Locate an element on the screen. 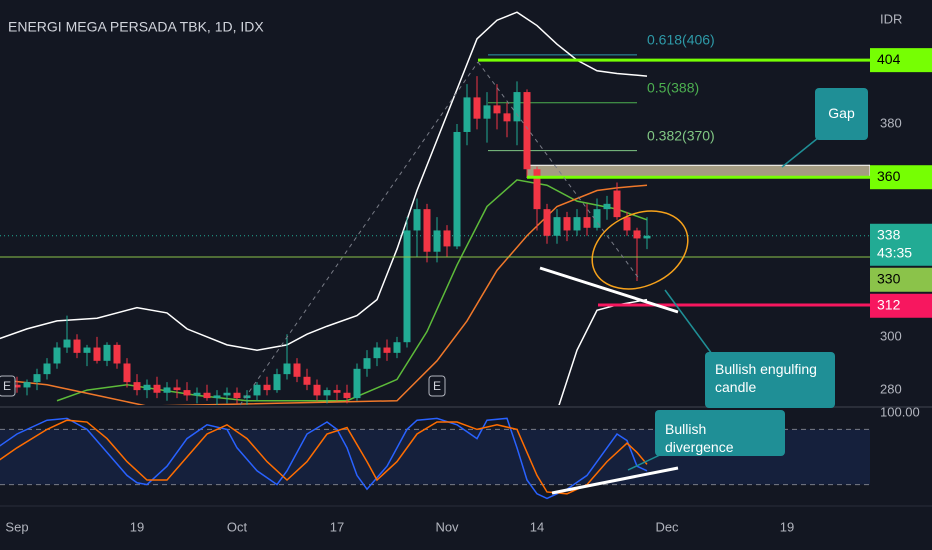 This screenshot has height=550, width=932. price-label: 43:35 is located at coordinates (894, 252).